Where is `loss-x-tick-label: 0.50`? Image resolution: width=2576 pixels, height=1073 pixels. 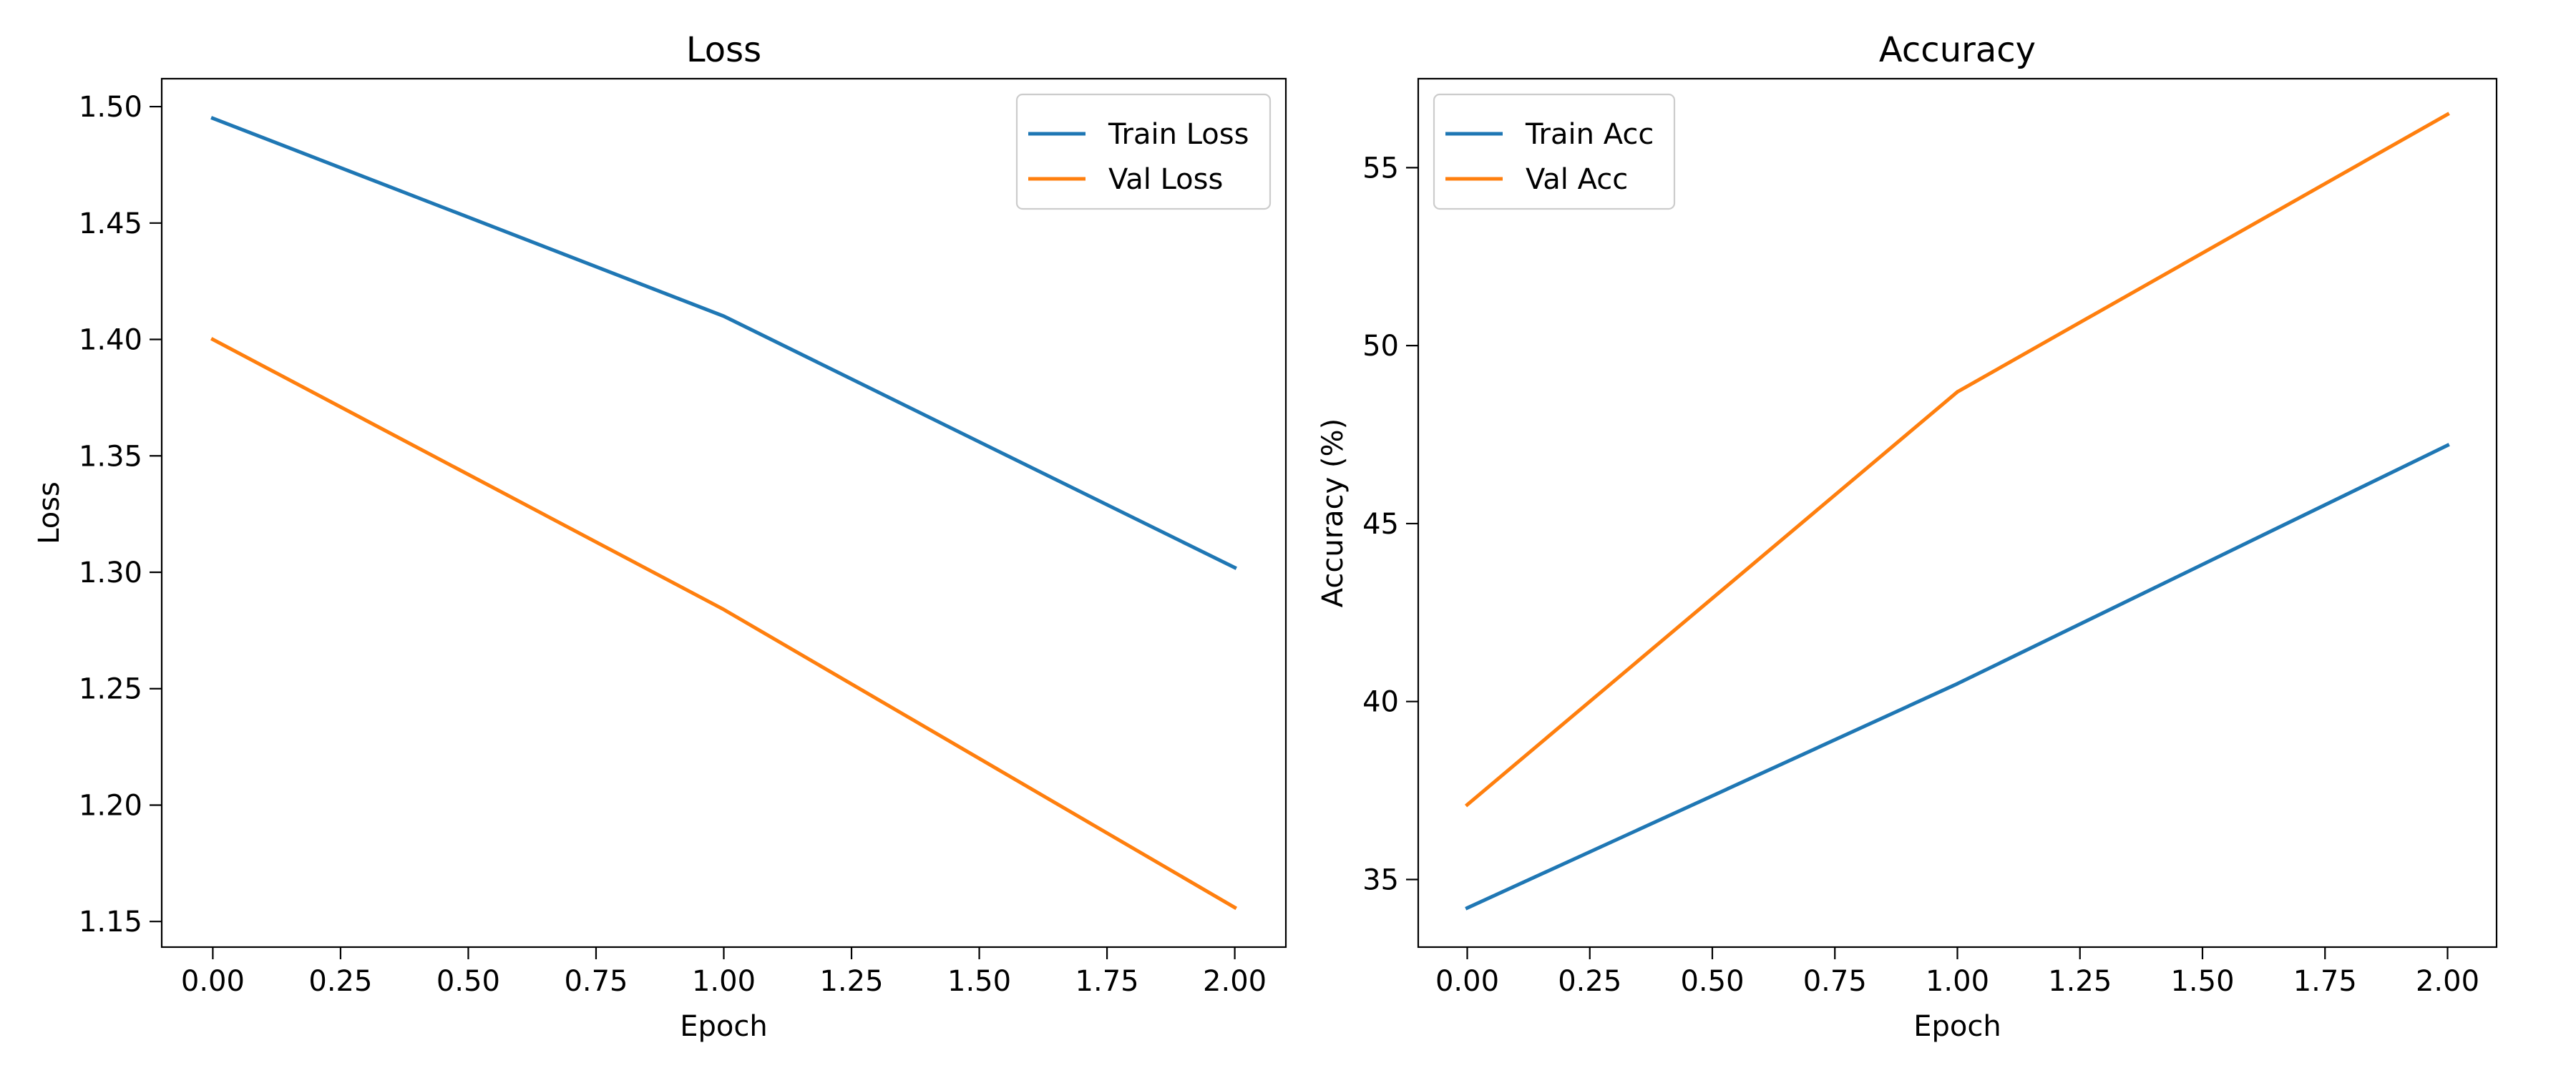
loss-x-tick-label: 0.50 is located at coordinates (468, 981).